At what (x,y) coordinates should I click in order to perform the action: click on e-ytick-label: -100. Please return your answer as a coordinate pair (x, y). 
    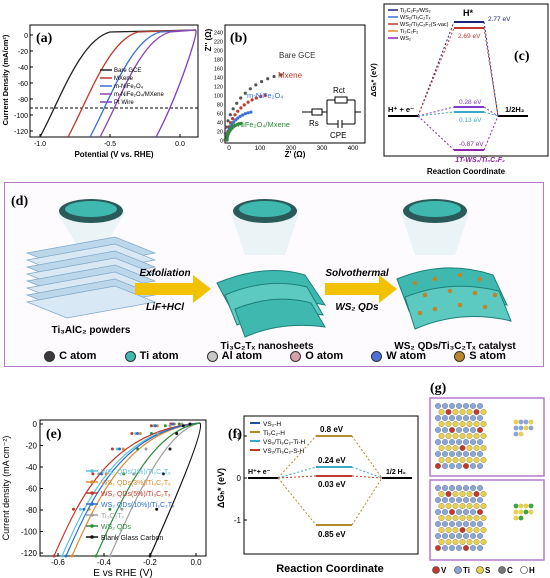
    Looking at the image, I should click on (29, 532).